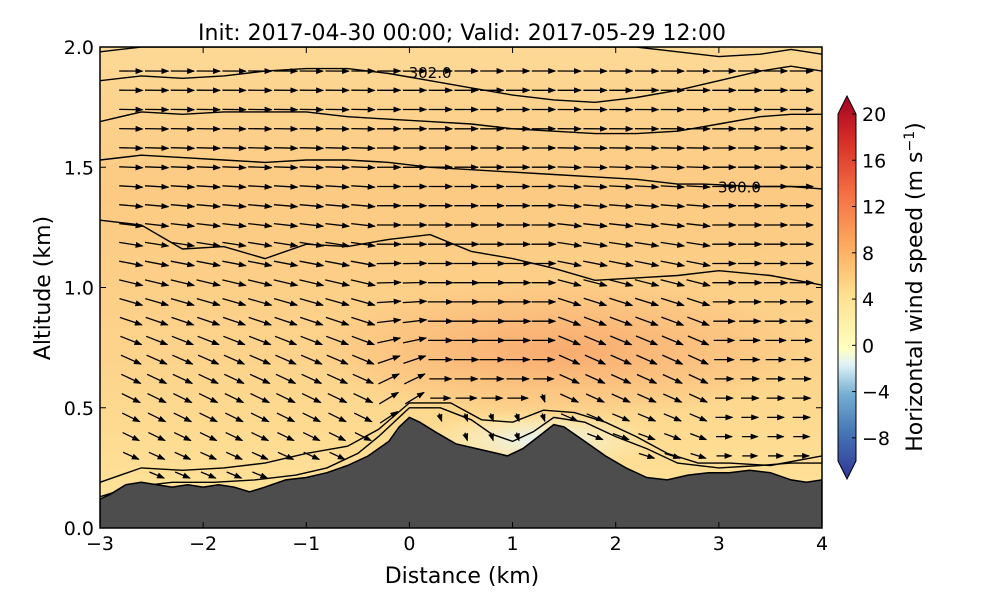 This screenshot has width=1000, height=600. What do you see at coordinates (874, 208) in the screenshot?
I see `colorbar-tick-label: 12` at bounding box center [874, 208].